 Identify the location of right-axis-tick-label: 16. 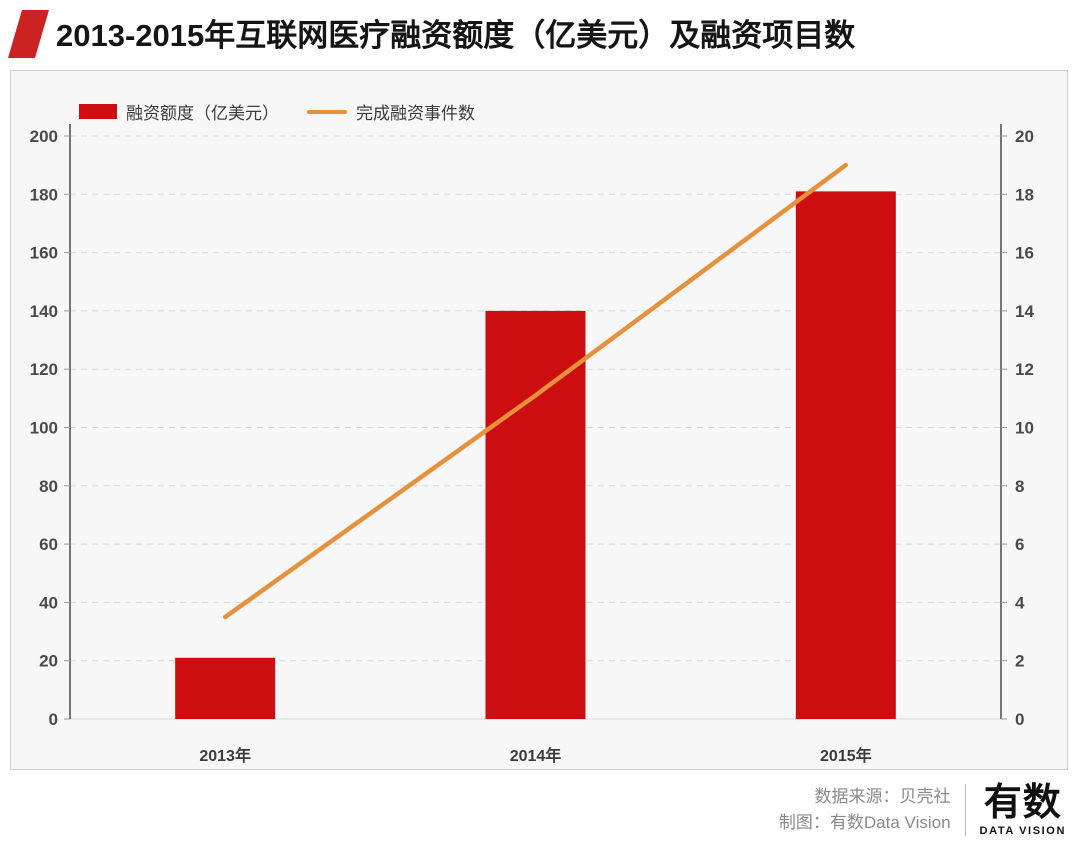
(1024, 253).